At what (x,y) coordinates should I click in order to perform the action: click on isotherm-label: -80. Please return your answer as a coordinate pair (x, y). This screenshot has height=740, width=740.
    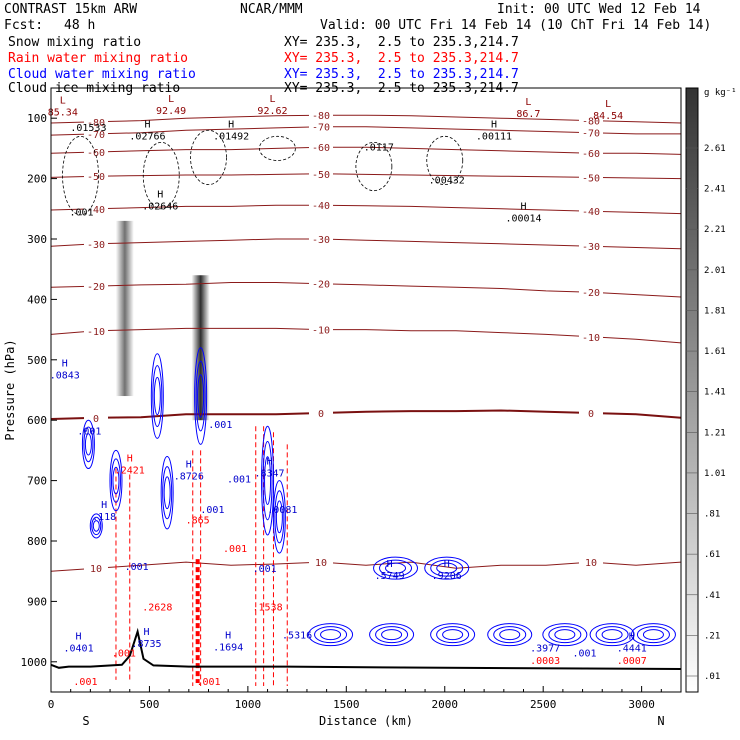
    Looking at the image, I should click on (321, 116).